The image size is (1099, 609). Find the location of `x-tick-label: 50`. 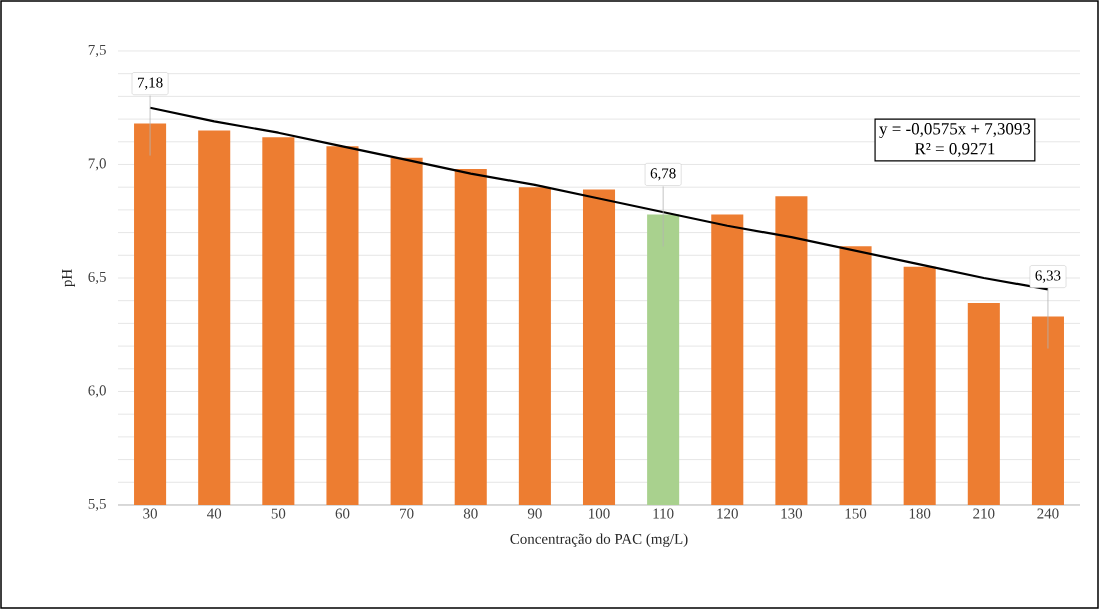

x-tick-label: 50 is located at coordinates (278, 513).